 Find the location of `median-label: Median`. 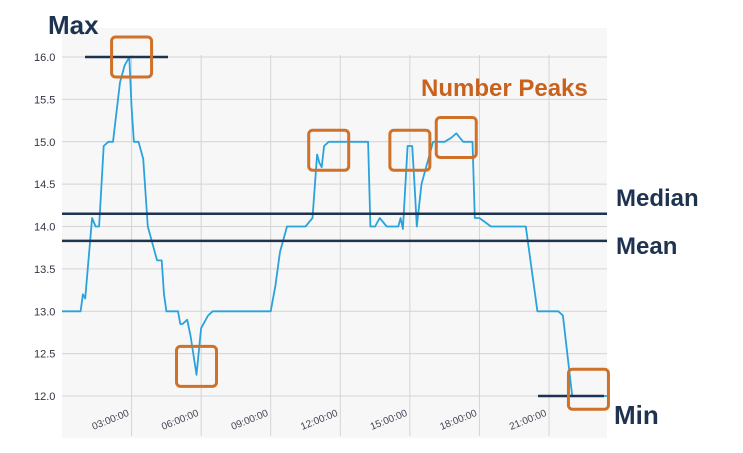

median-label: Median is located at coordinates (657, 198).